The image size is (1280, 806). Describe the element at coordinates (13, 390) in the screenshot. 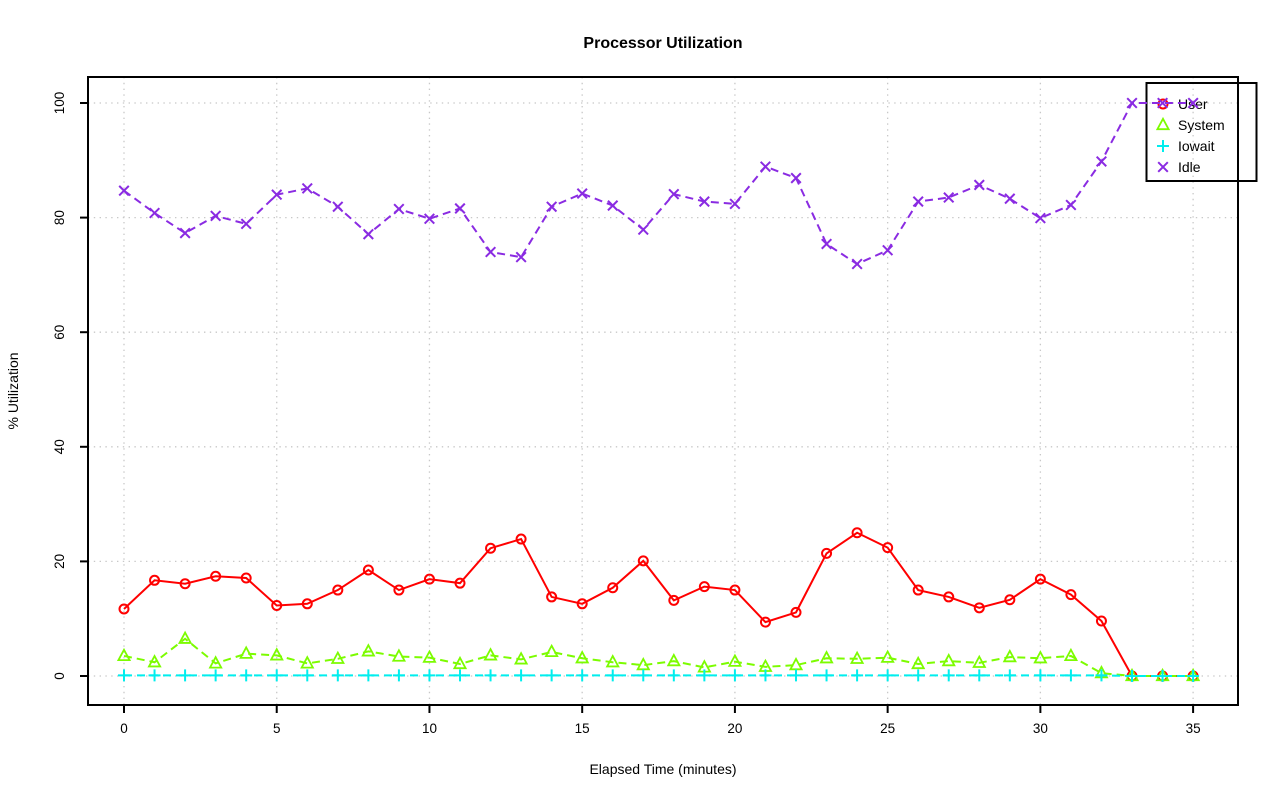

I see `y-axis-label: % Utilization` at that location.